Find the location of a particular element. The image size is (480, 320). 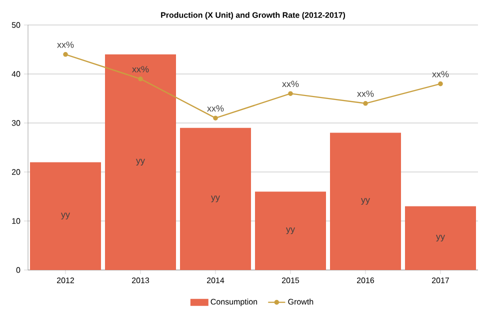

y-tick-label: 40 is located at coordinates (16, 74).